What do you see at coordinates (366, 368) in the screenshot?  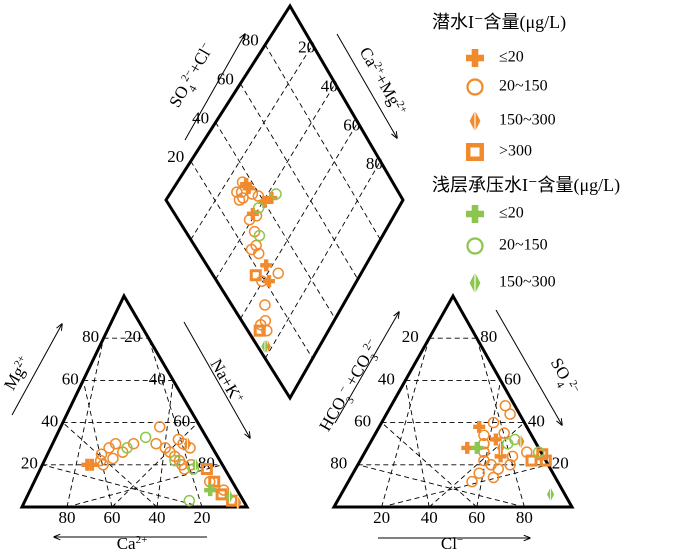 I see `hco3-axis-arrow` at bounding box center [366, 368].